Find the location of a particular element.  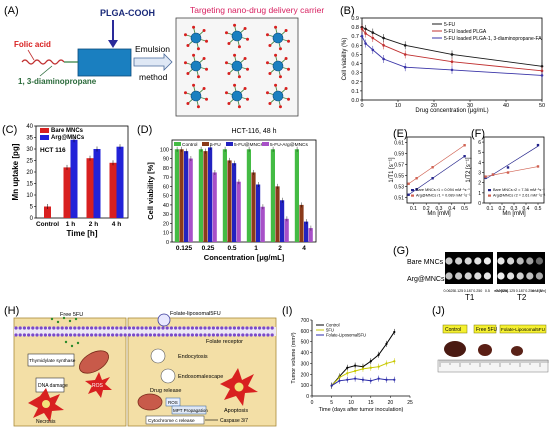

x-tick-label: 0.125 is located at coordinates (184, 248).